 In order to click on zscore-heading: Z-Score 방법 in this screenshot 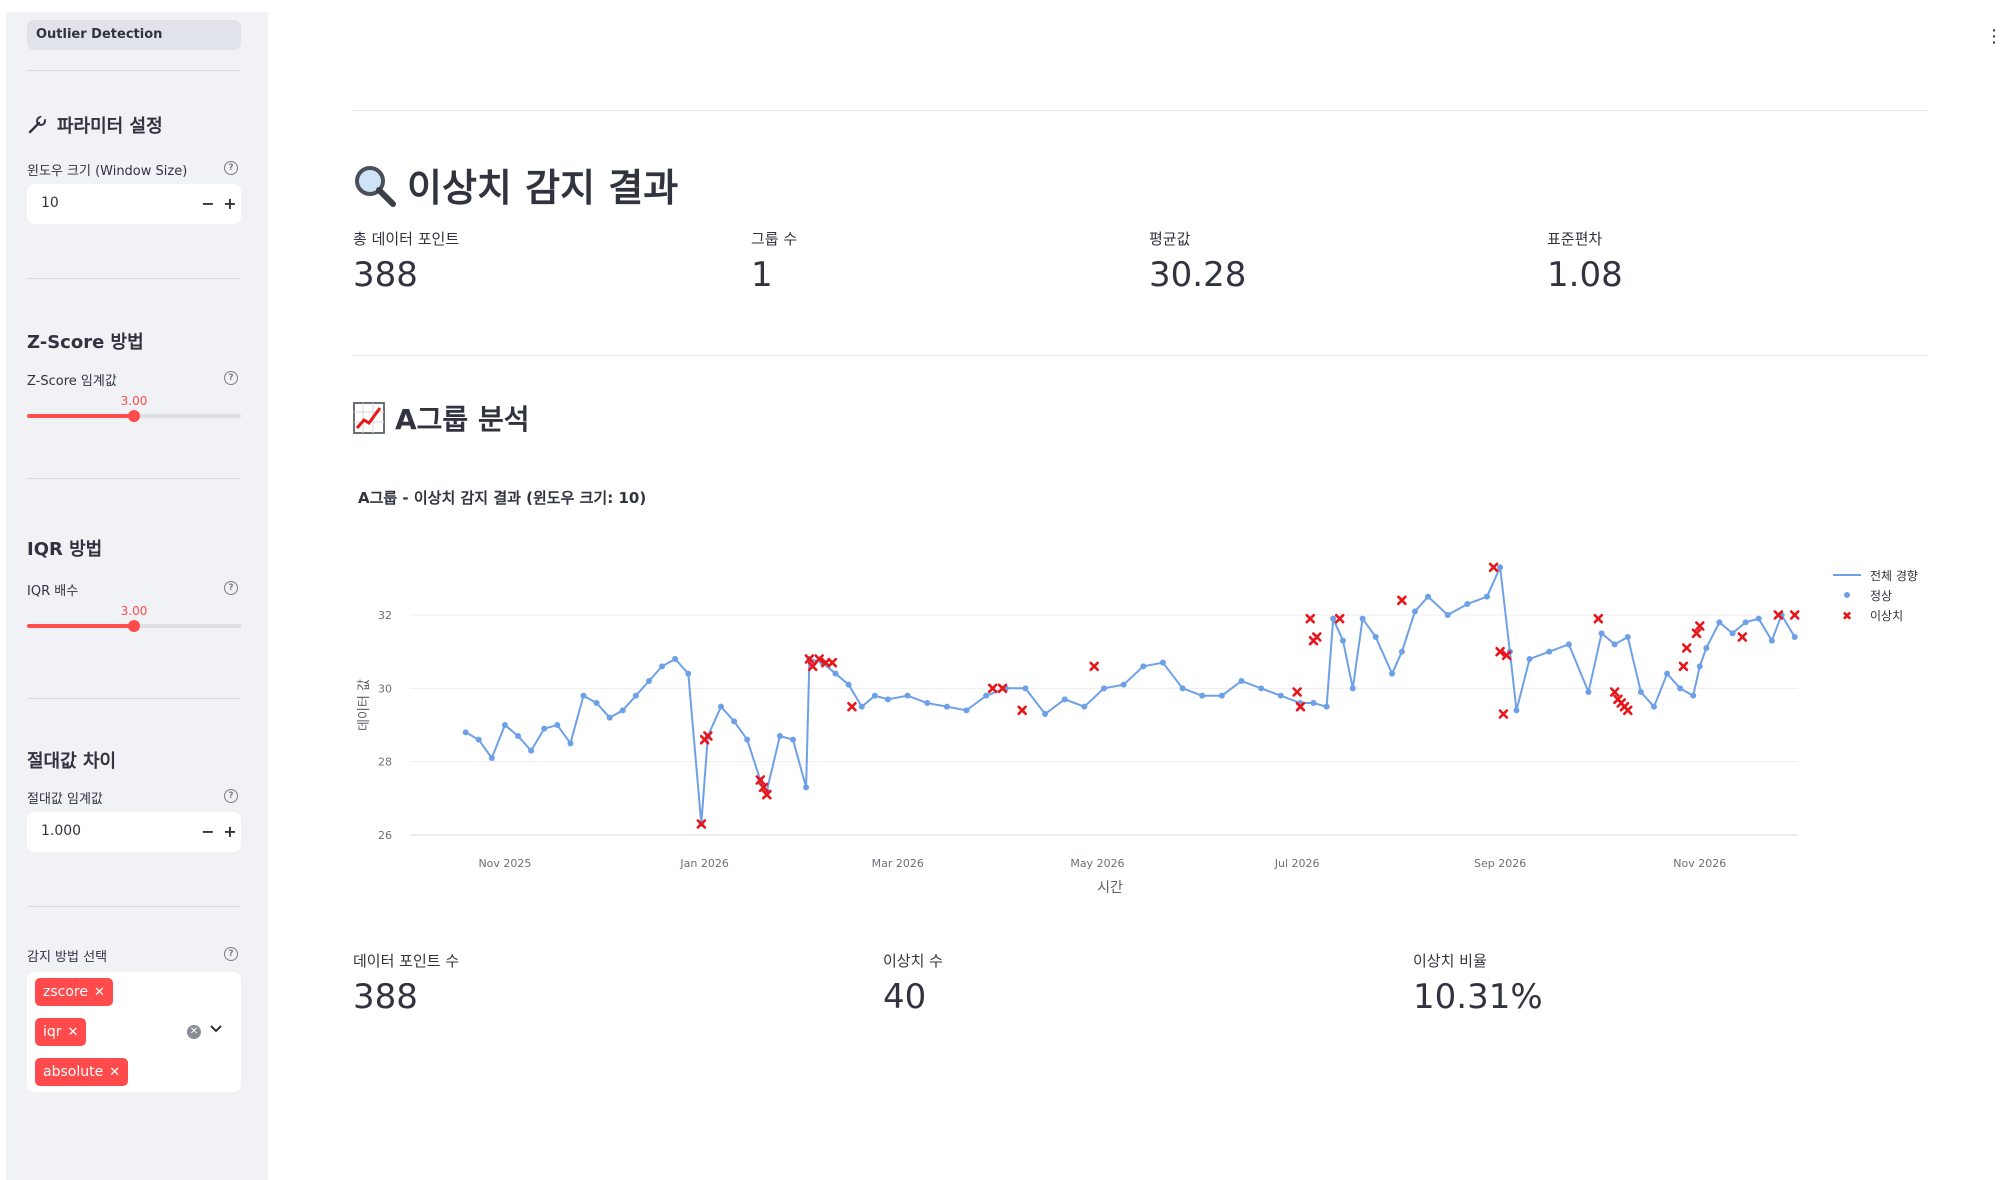, I will do `click(85, 342)`.